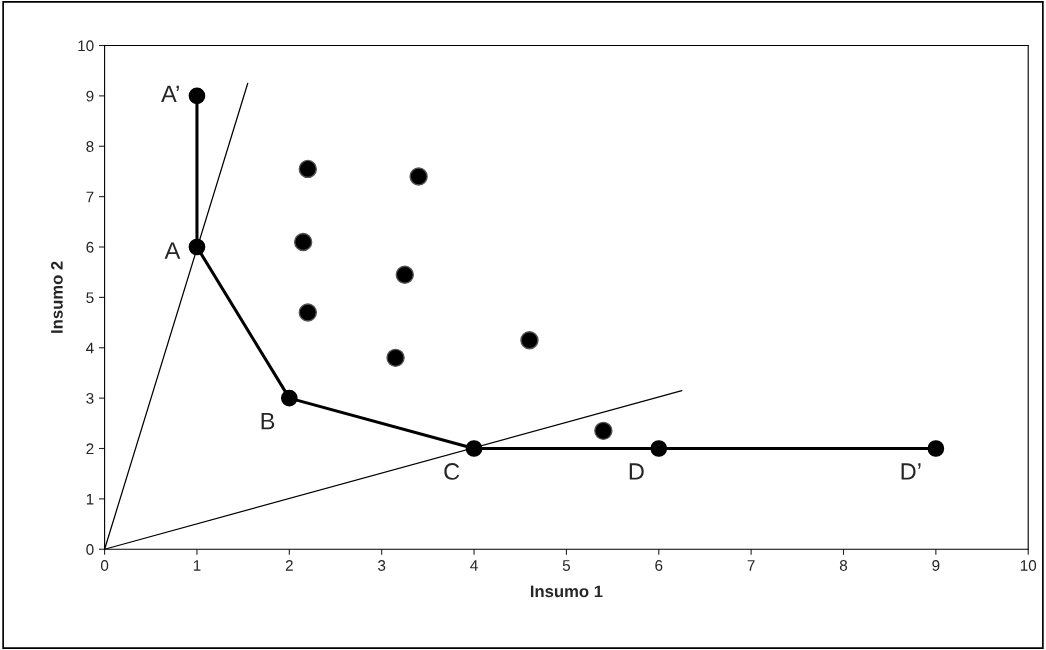 Image resolution: width=1046 pixels, height=650 pixels. I want to click on x-axis-title: Insumo 1, so click(566, 591).